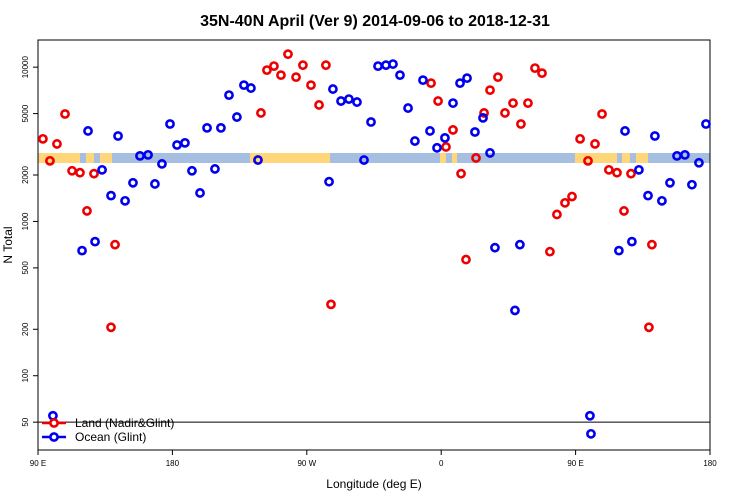 This screenshot has height=500, width=750. Describe the element at coordinates (25, 375) in the screenshot. I see `y-tick-label: 100` at that location.